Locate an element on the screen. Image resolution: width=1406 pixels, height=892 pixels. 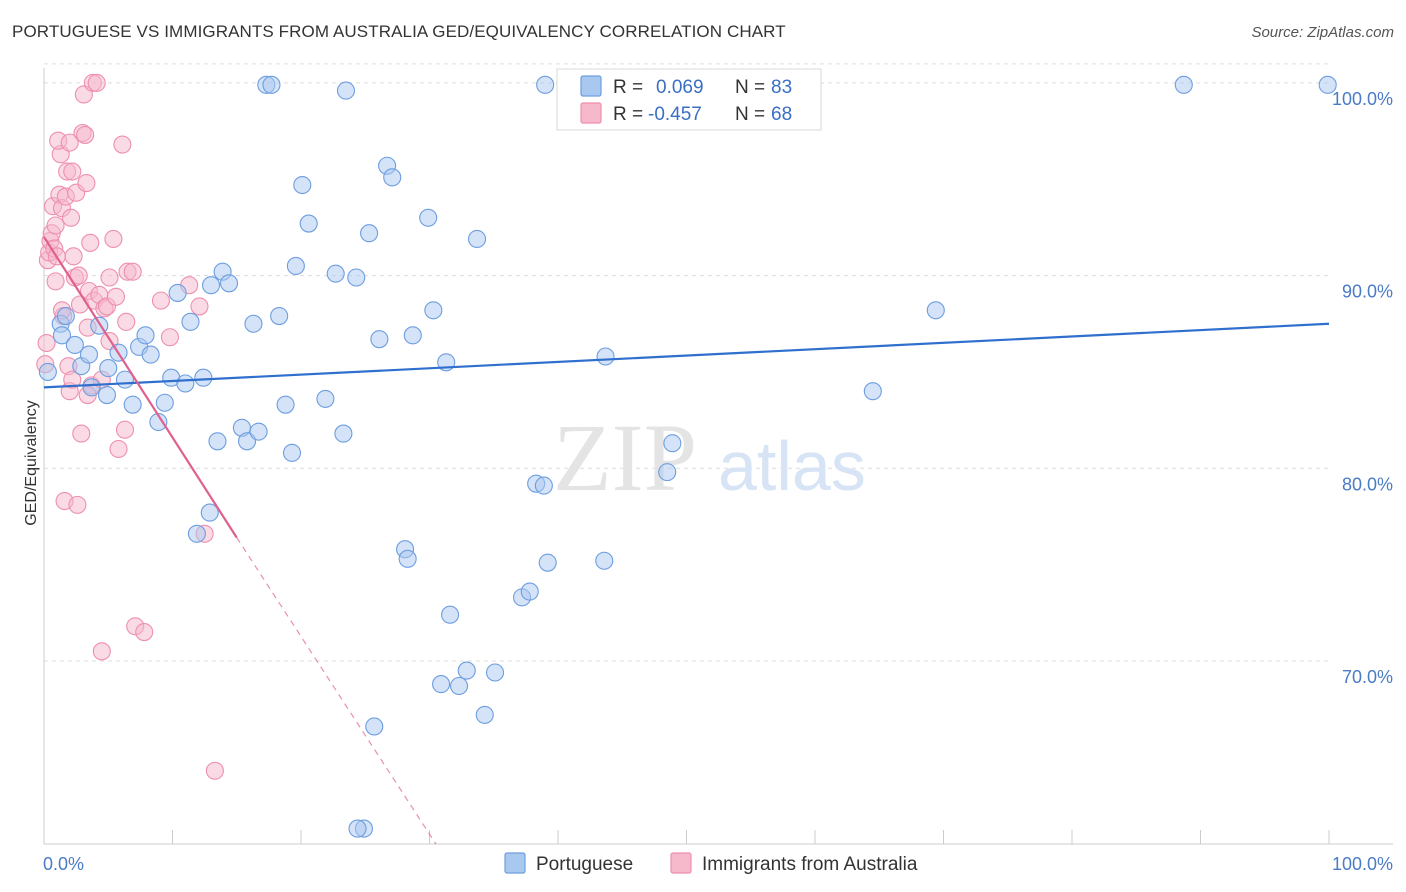
y-axis-title: GED/Equivalency is located at coordinates (31, 462).